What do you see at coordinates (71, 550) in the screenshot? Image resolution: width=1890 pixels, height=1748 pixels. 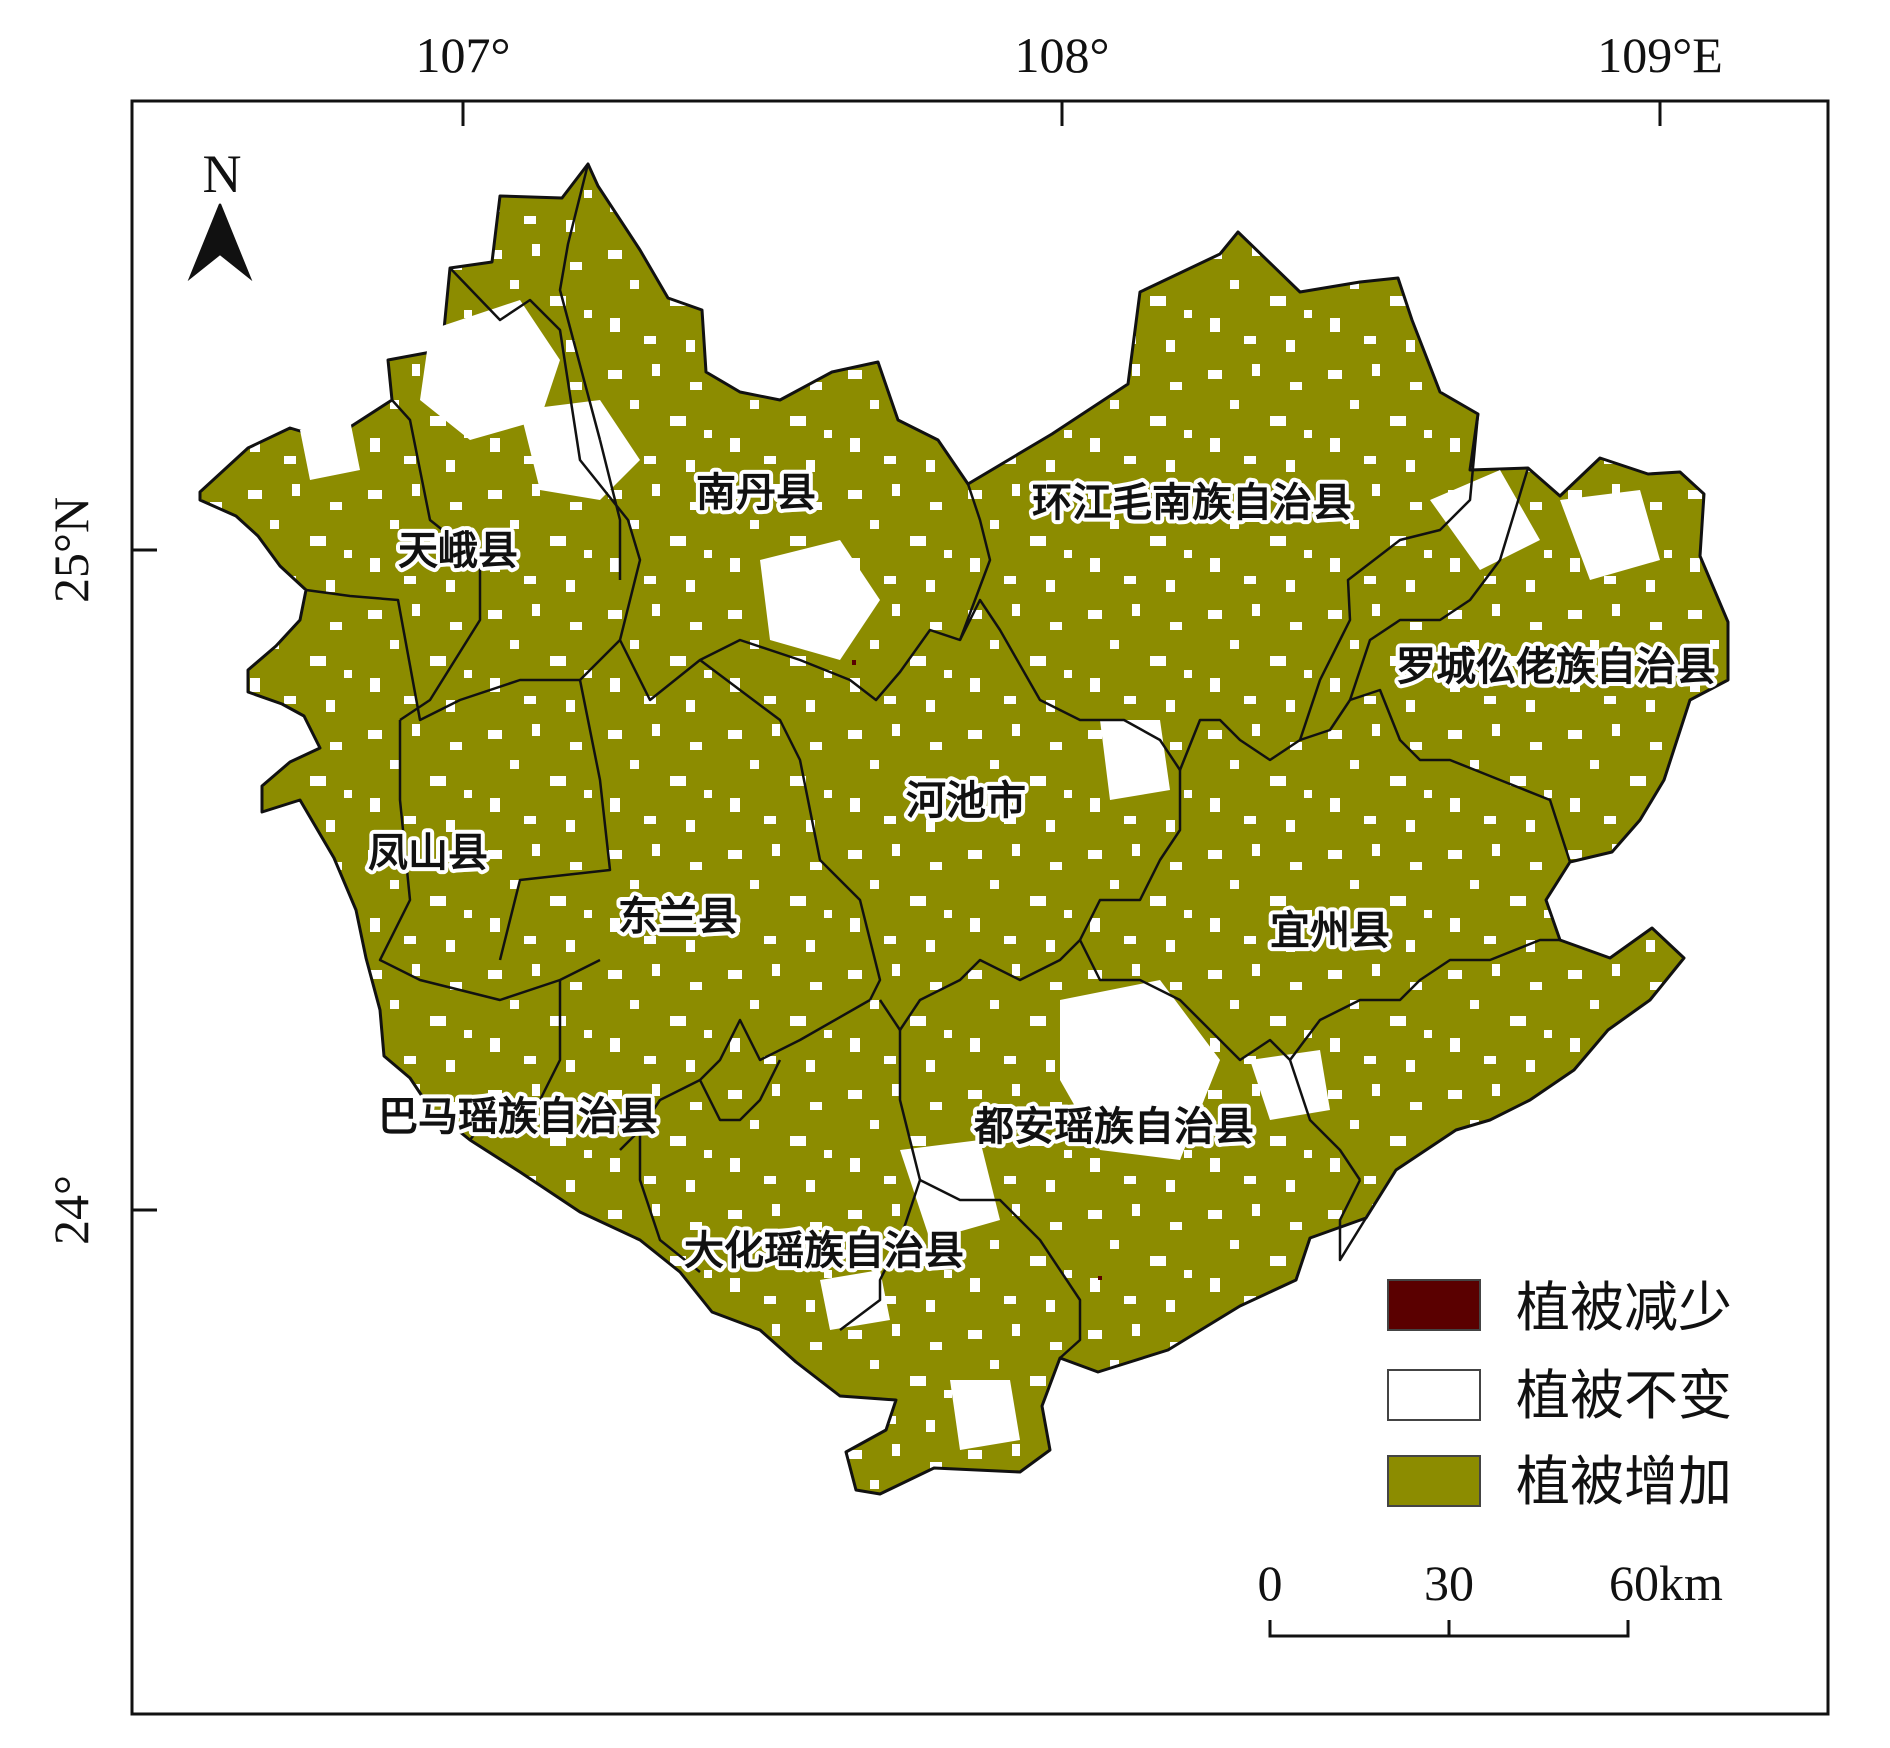 I see `lat-tick-25: 25°N` at bounding box center [71, 550].